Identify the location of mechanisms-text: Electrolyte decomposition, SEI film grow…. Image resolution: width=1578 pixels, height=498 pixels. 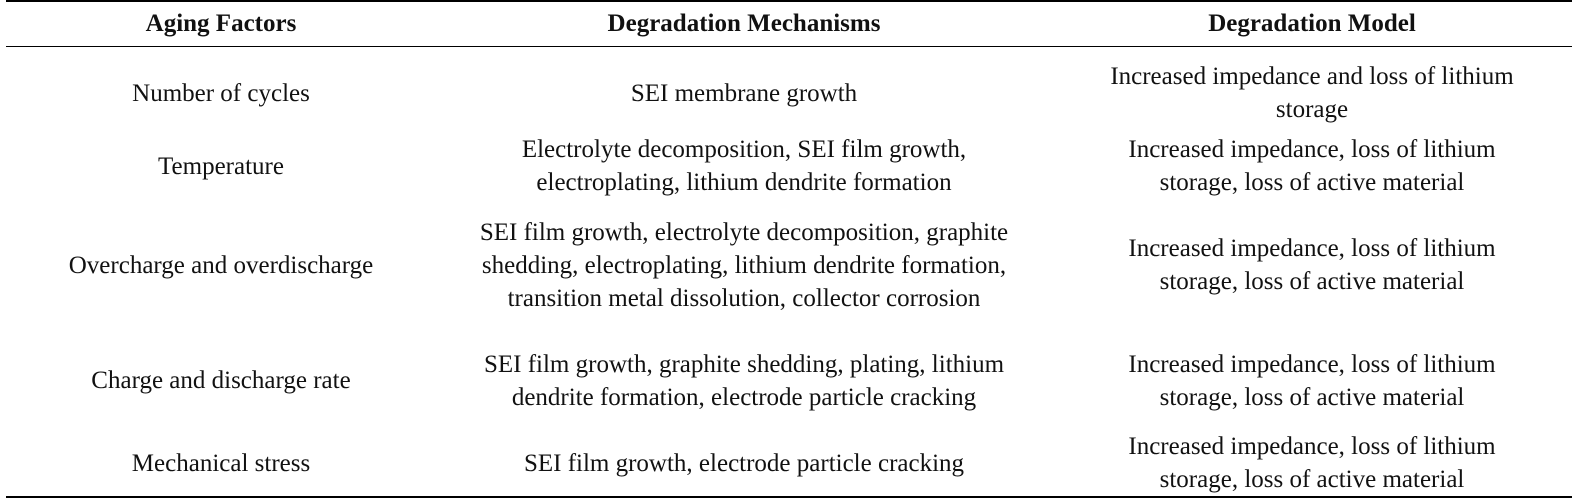
(744, 166).